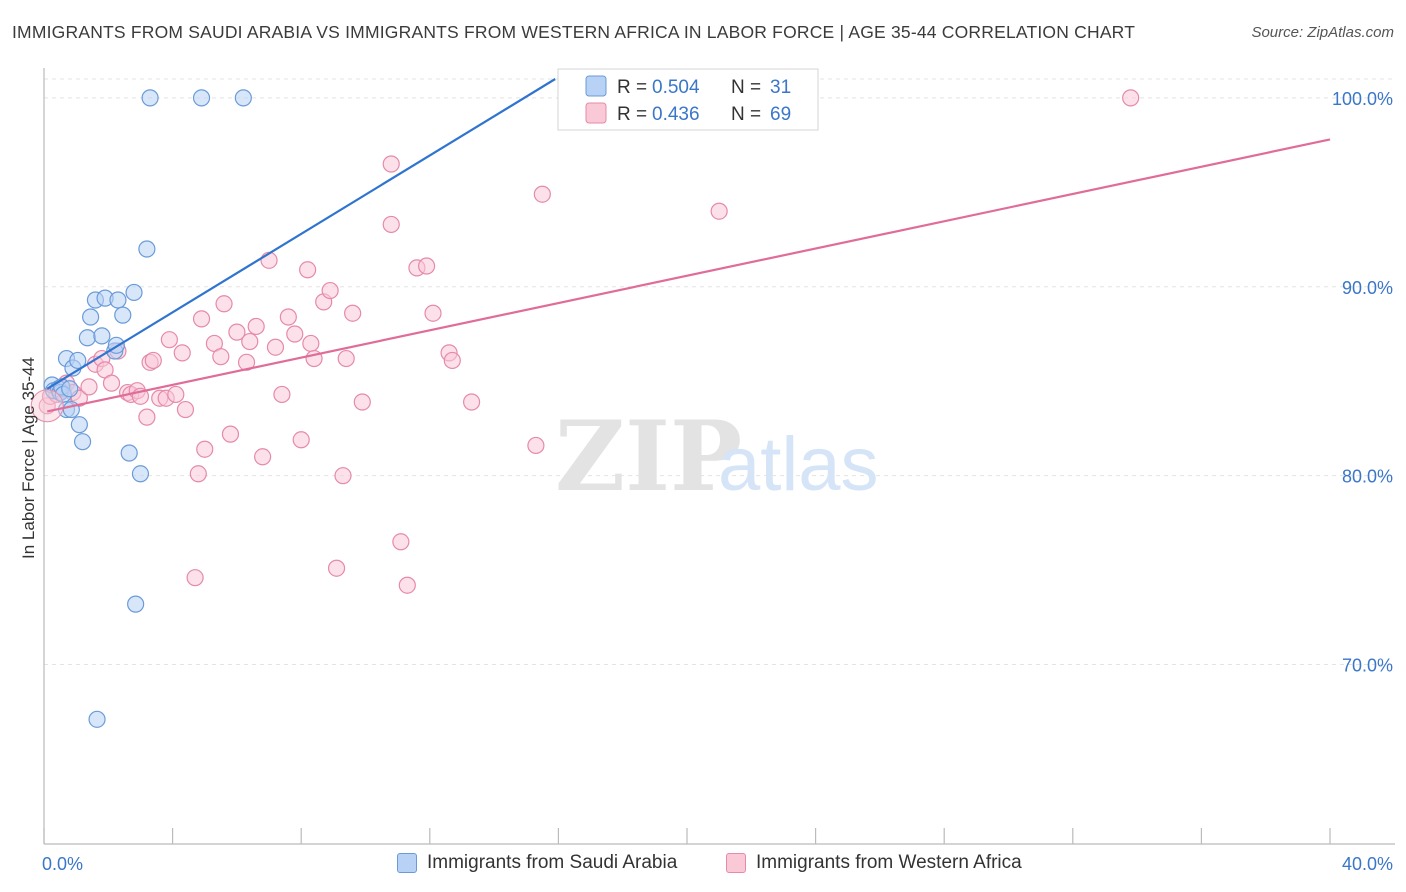 The height and width of the screenshot is (892, 1406). Describe the element at coordinates (780, 114) in the screenshot. I see `legend-n-value-1: 69` at that location.